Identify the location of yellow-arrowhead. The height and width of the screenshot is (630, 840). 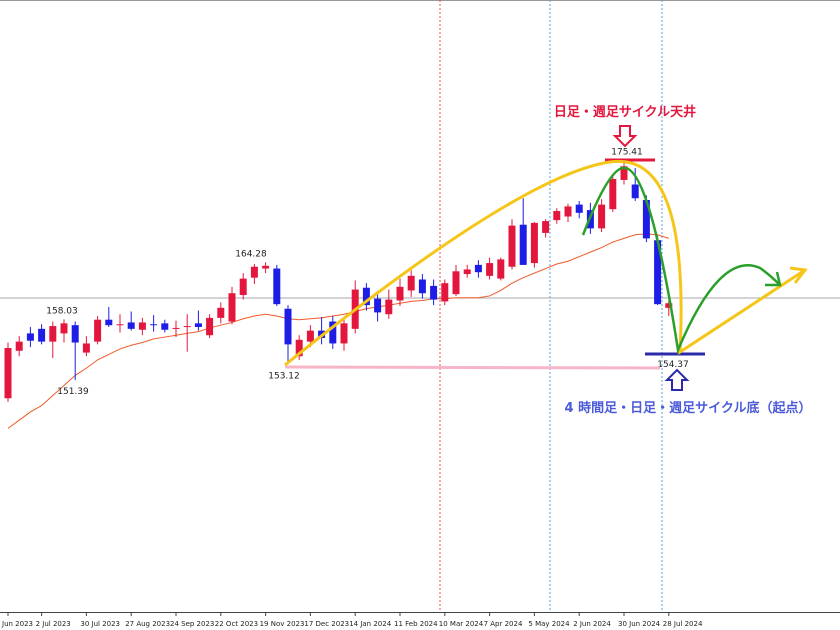
(798, 275).